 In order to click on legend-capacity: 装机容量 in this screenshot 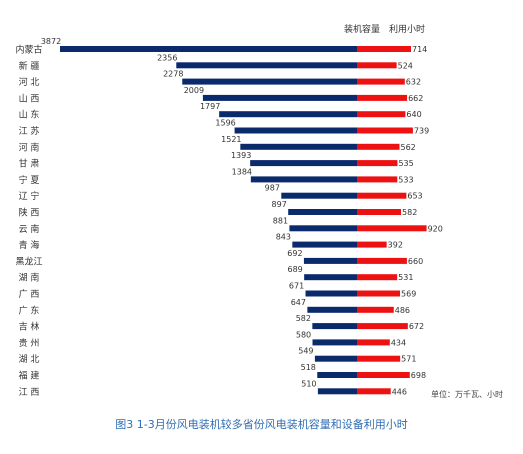, I will do `click(362, 29)`.